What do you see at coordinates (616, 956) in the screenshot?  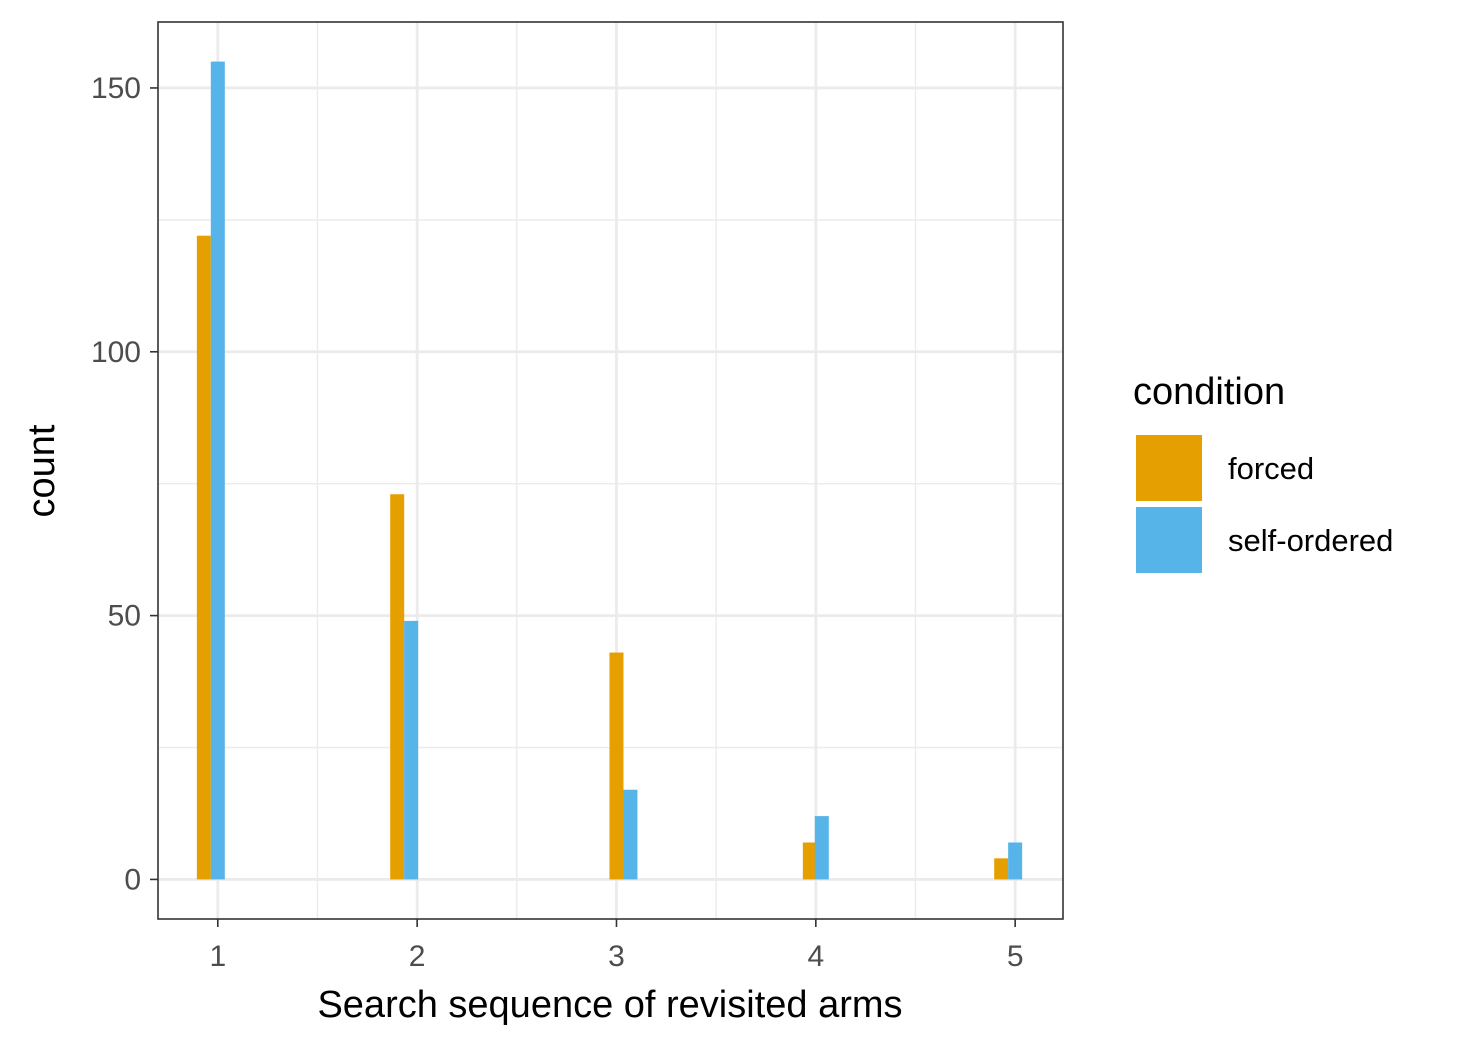 I see `x-tick-label: 3` at bounding box center [616, 956].